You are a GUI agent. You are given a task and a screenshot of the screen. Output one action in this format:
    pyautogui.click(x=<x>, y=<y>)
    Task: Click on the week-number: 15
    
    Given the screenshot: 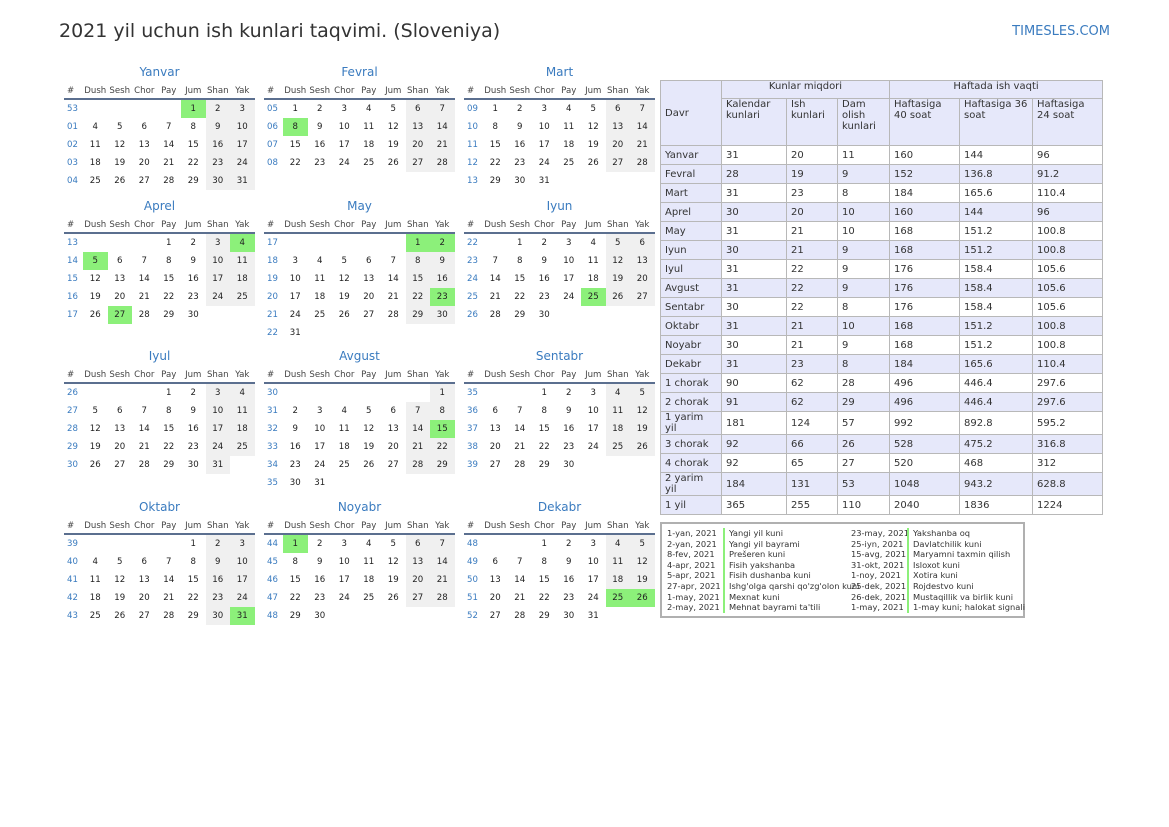 What is the action you would take?
    pyautogui.click(x=72, y=279)
    